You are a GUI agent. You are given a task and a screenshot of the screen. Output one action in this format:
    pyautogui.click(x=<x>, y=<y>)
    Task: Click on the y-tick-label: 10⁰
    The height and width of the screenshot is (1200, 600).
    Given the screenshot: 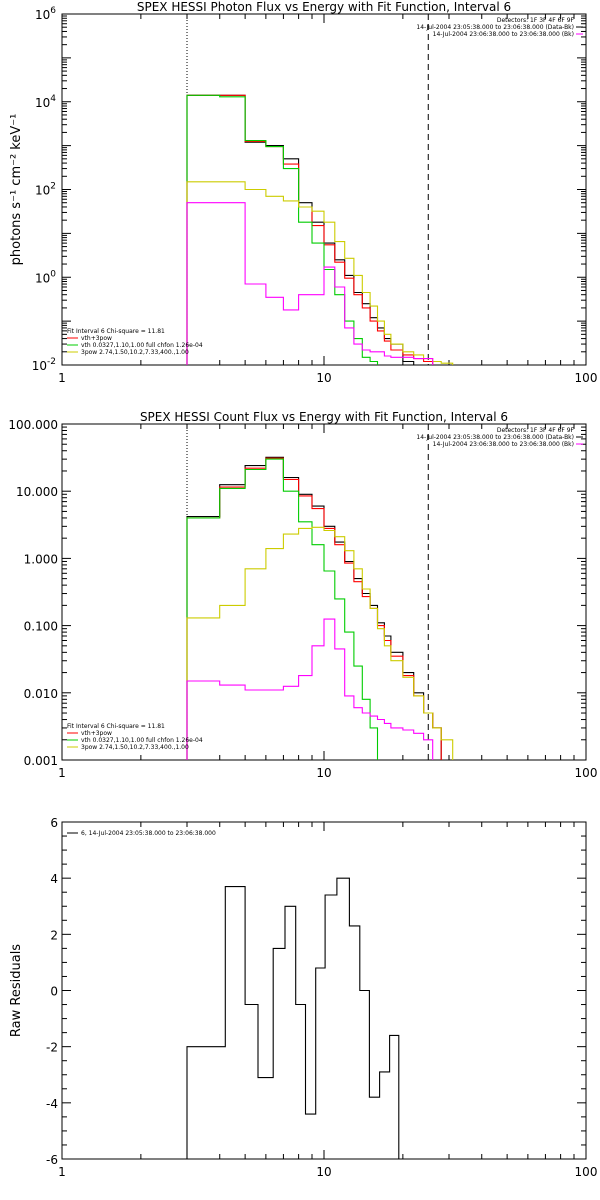 What is the action you would take?
    pyautogui.click(x=45, y=277)
    